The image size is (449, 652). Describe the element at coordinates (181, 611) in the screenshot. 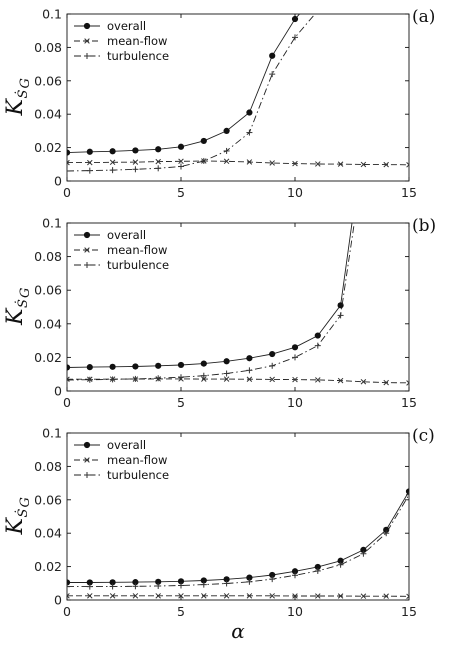

I see `x-tick-label: 5` at that location.